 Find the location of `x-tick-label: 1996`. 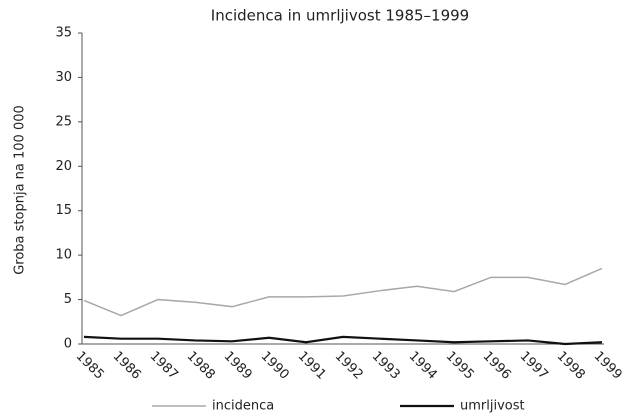

x-tick-label: 1996 is located at coordinates (497, 366).